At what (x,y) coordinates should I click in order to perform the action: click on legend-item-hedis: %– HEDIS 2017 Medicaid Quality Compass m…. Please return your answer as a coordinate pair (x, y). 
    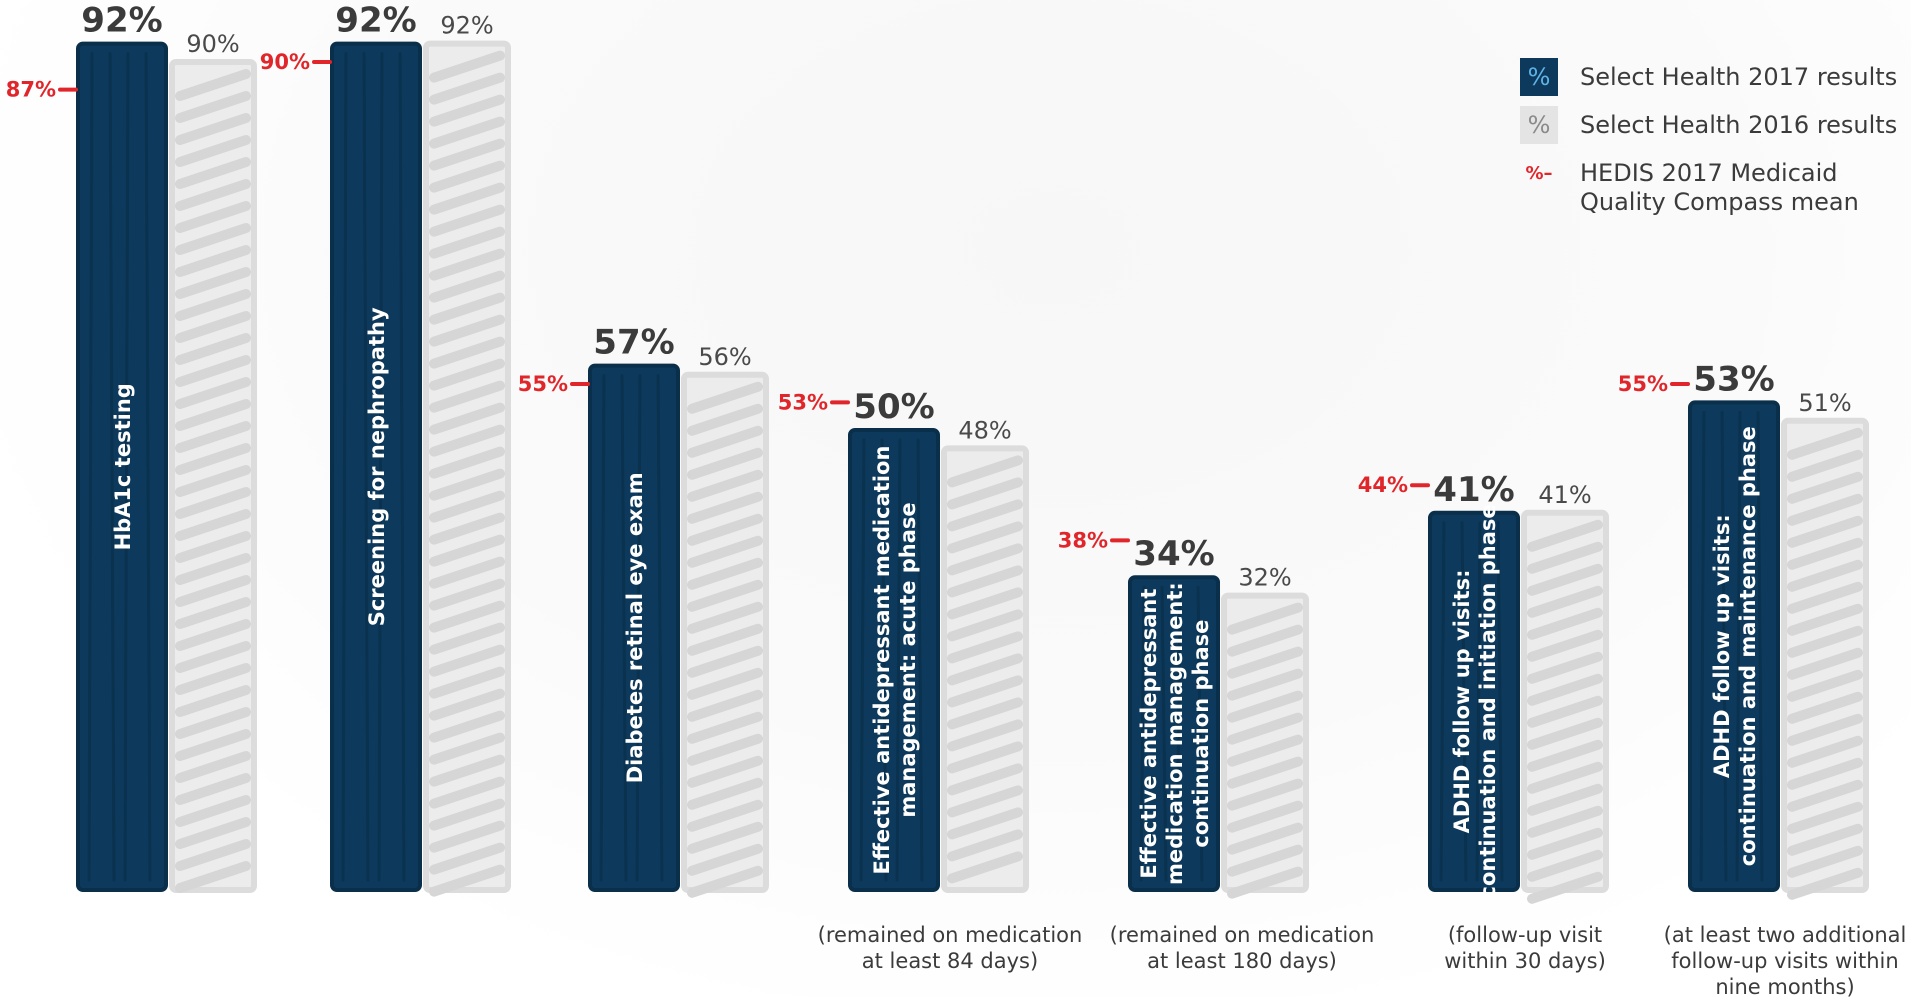
    Looking at the image, I should click on (1710, 185).